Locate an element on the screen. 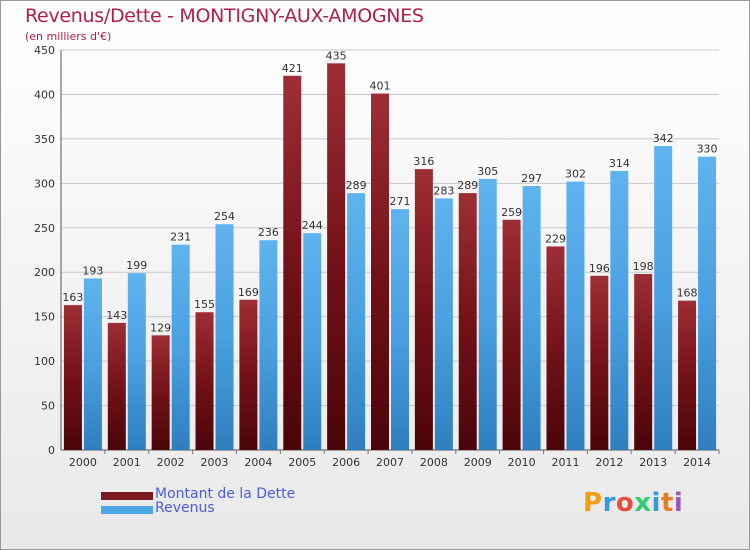 The height and width of the screenshot is (550, 750). x-tick-label: 2004 is located at coordinates (258, 462).